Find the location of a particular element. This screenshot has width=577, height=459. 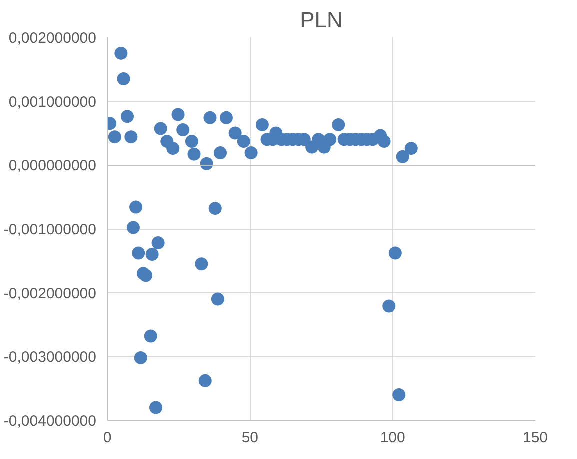

y-tick-label: -0,001000000 is located at coordinates (50, 230).